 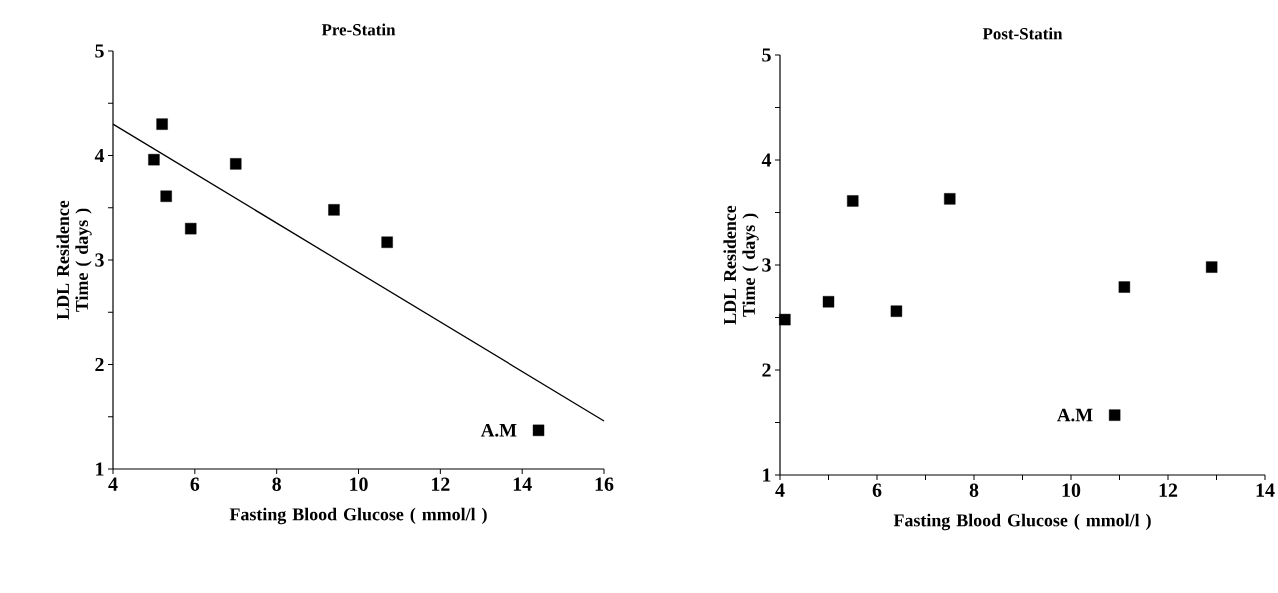 I want to click on chart-title: Post-Statin, so click(x=1022, y=33).